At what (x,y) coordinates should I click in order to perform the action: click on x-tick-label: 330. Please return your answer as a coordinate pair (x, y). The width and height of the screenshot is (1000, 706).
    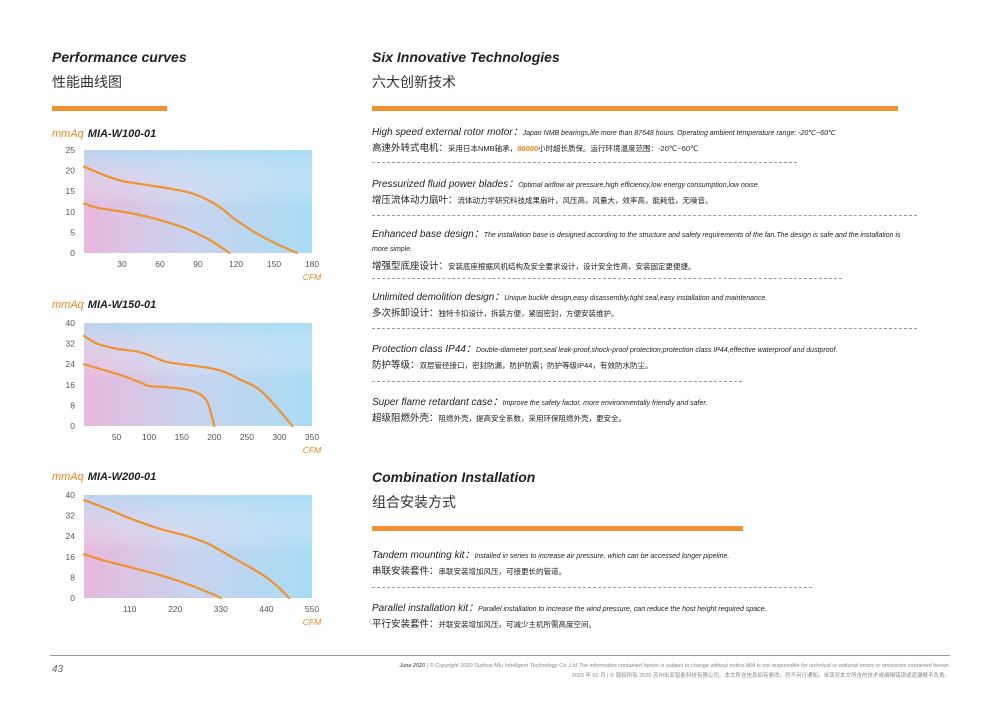
    Looking at the image, I should click on (221, 609).